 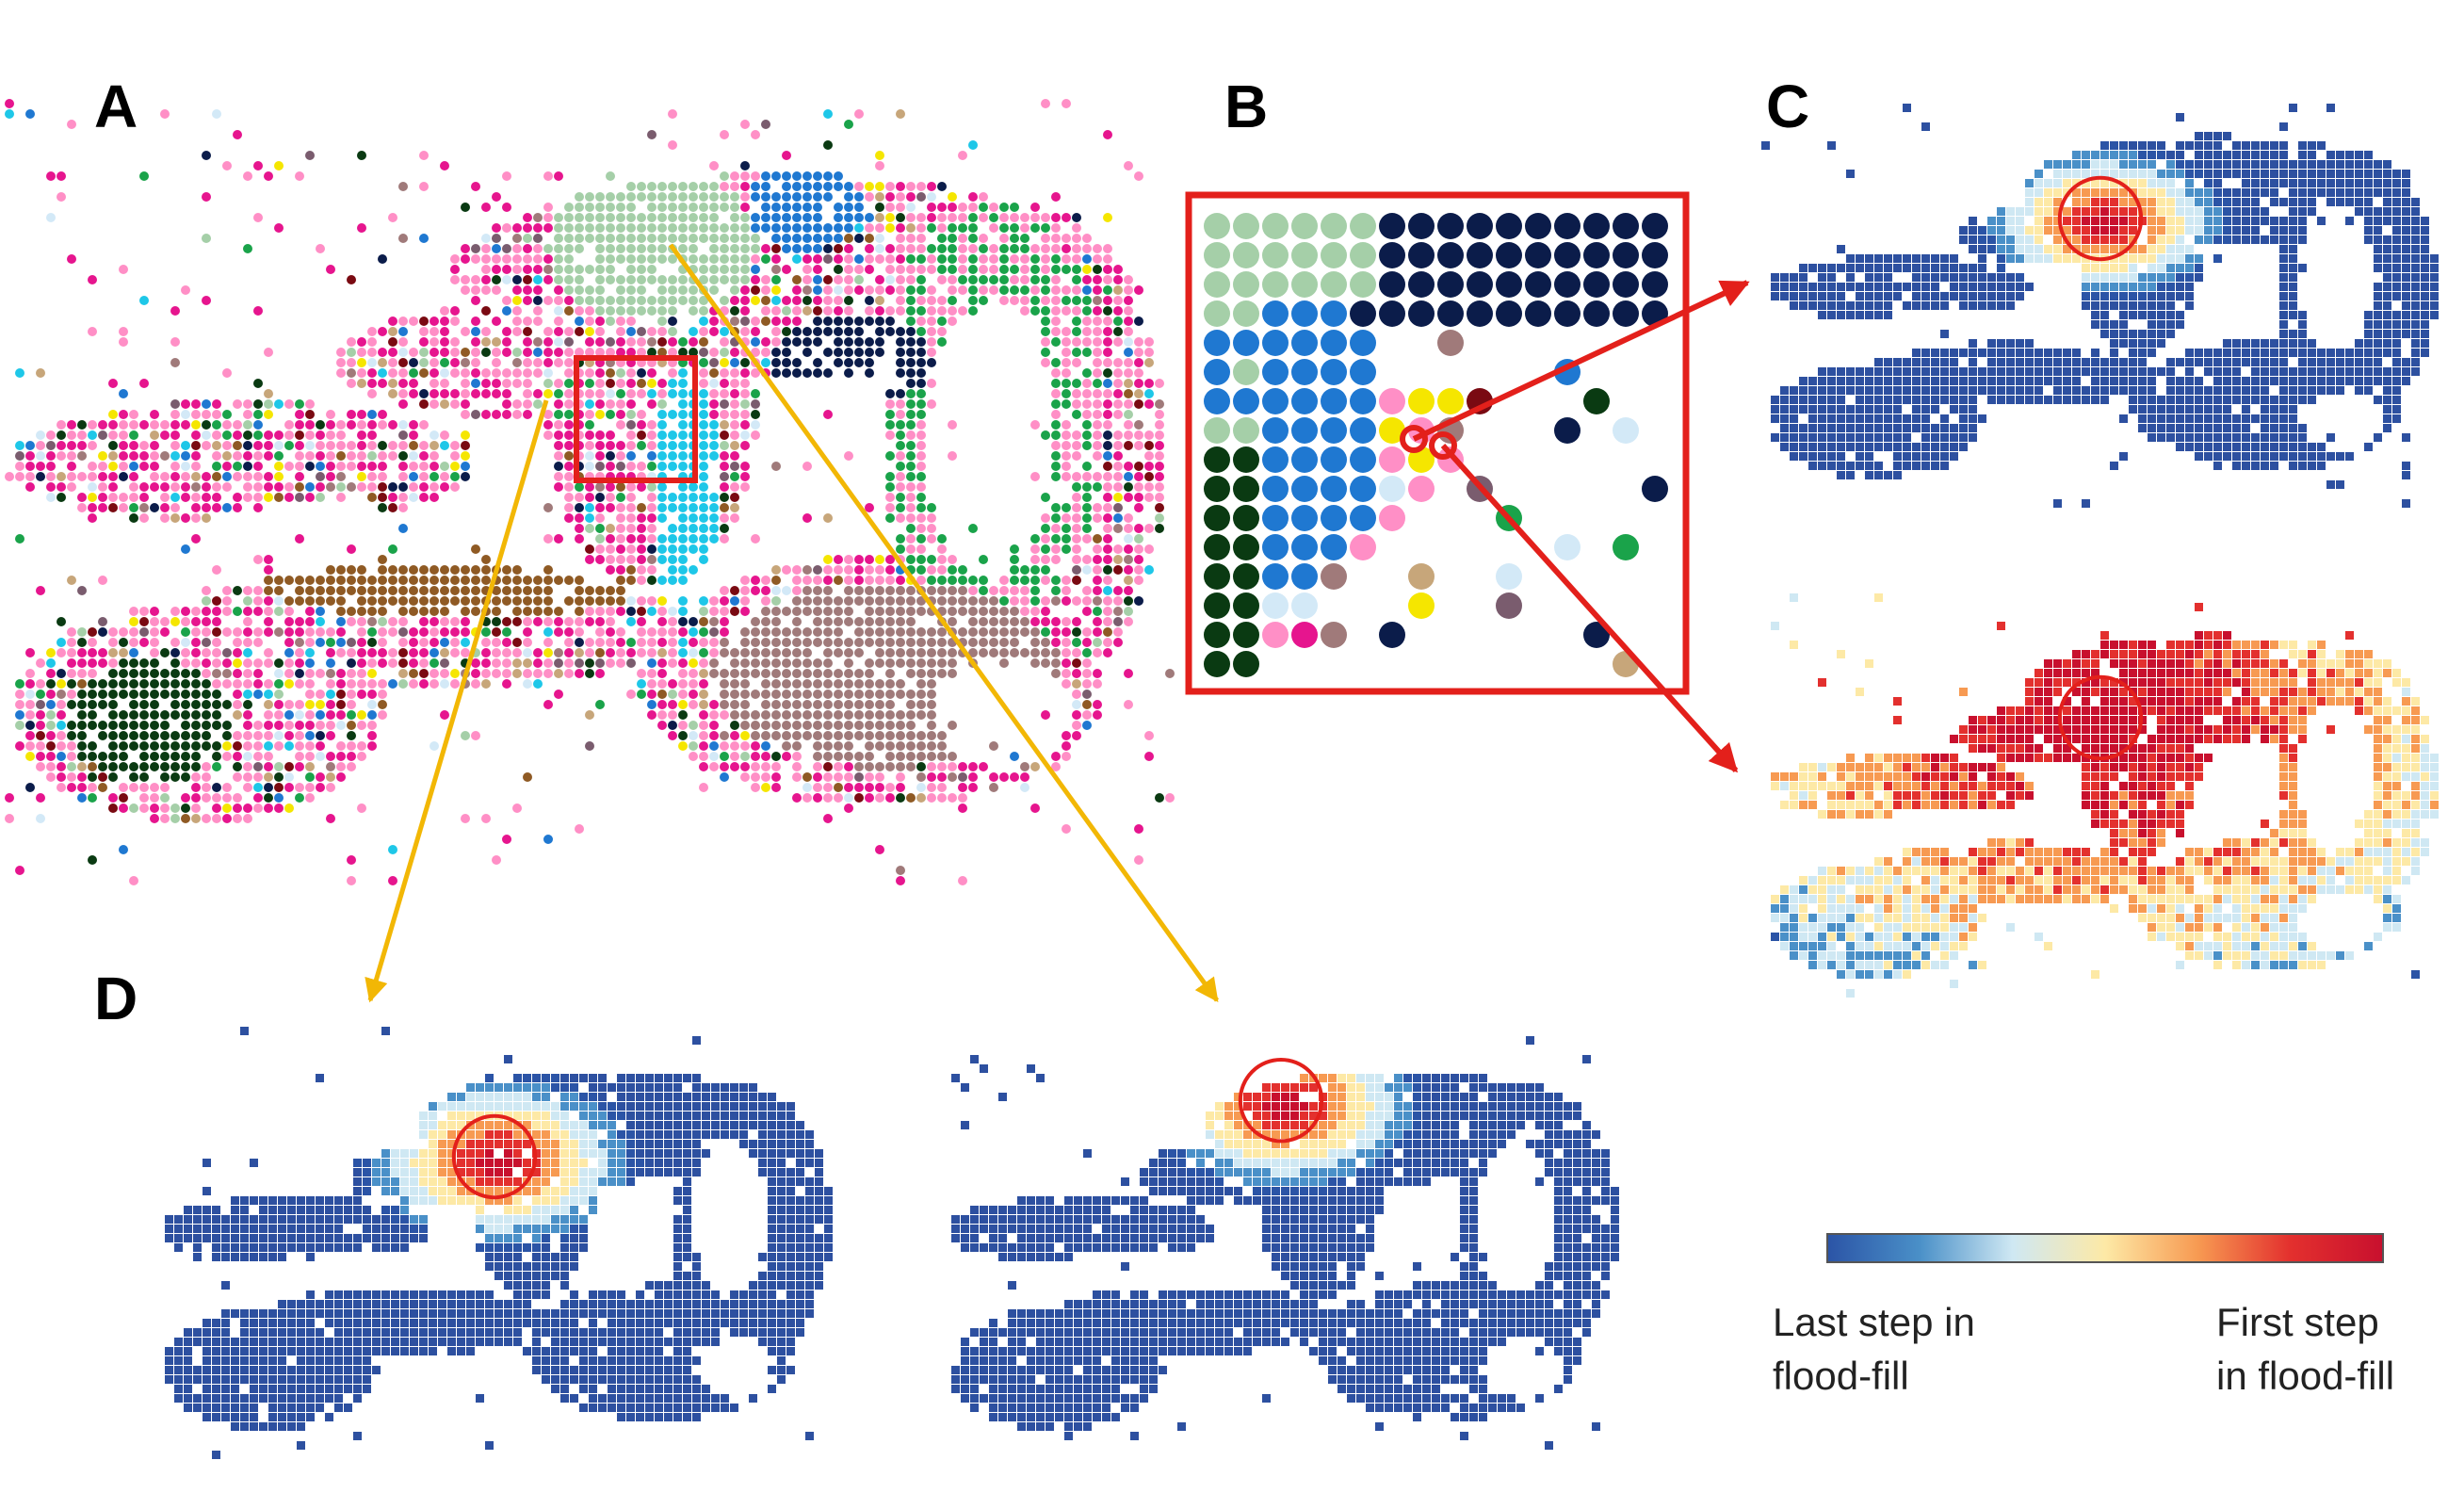 What do you see at coordinates (1076, 549) in the screenshot?
I see `tissue-spot-2091` at bounding box center [1076, 549].